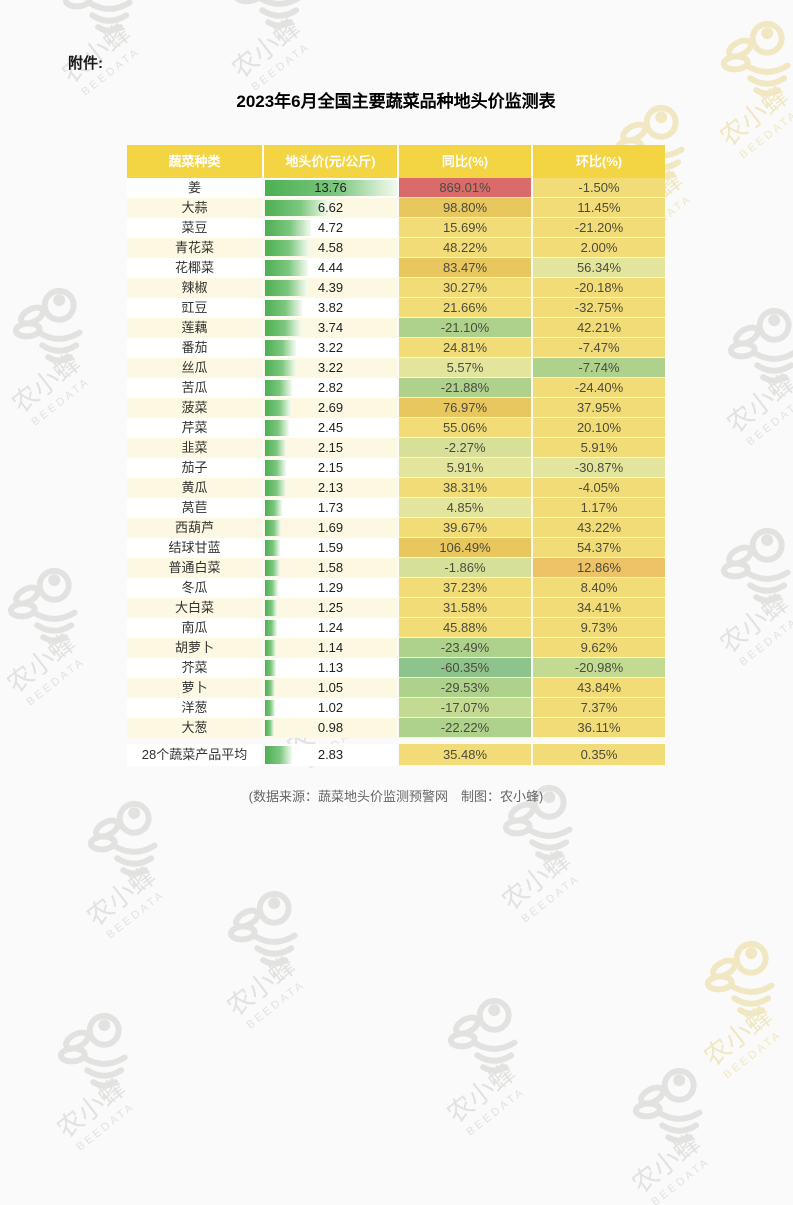 This screenshot has height=1205, width=793. What do you see at coordinates (464, 368) in the screenshot?
I see `yoy-cell: 5.57%` at bounding box center [464, 368].